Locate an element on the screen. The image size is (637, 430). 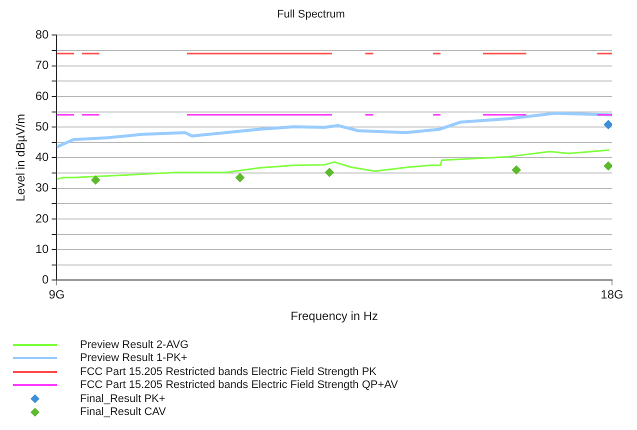
x-tick-label: 18G is located at coordinates (612, 295).